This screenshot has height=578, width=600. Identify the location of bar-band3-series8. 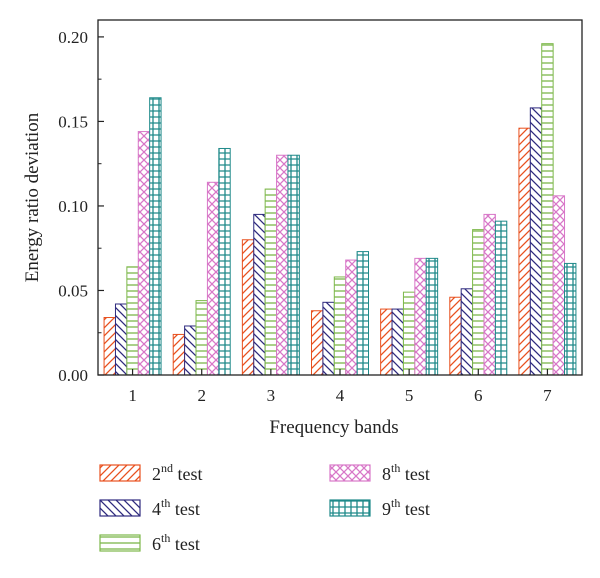
(282, 265).